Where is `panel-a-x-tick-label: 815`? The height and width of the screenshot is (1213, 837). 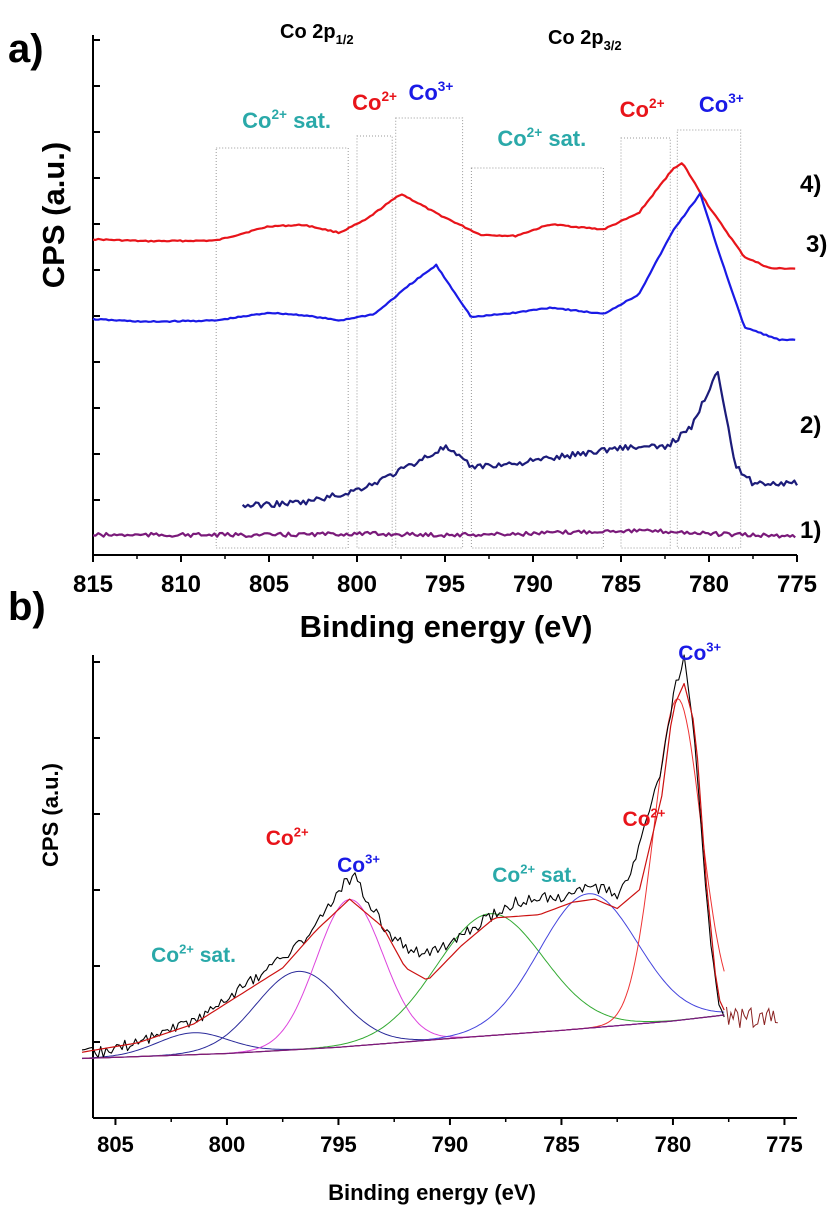
panel-a-x-tick-label: 815 is located at coordinates (93, 584).